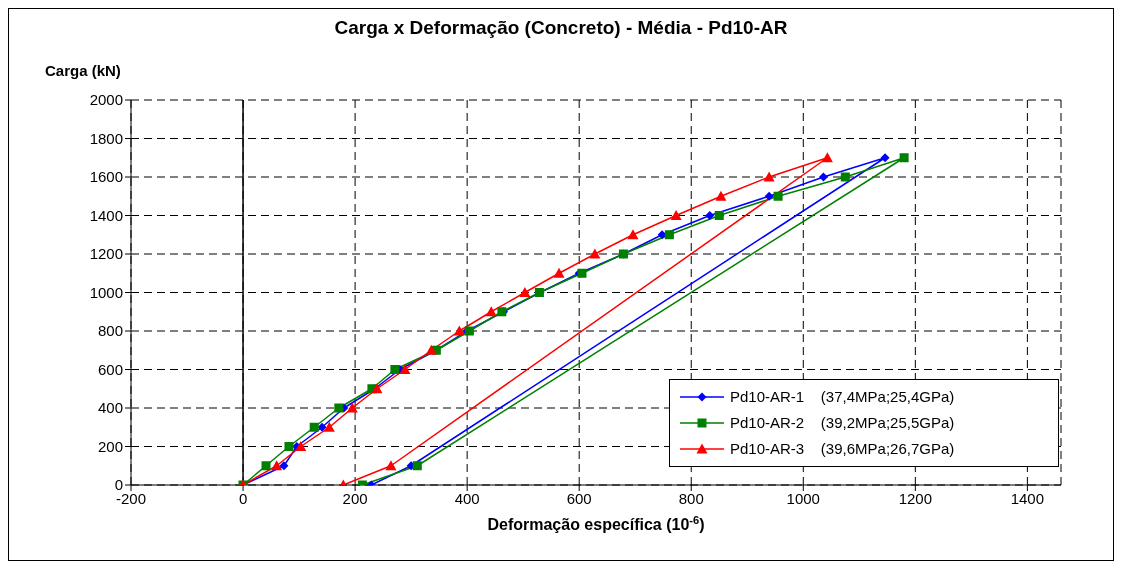 This screenshot has width=1122, height=569. What do you see at coordinates (106, 292) in the screenshot?
I see `y-tick-label: 1000` at bounding box center [106, 292].